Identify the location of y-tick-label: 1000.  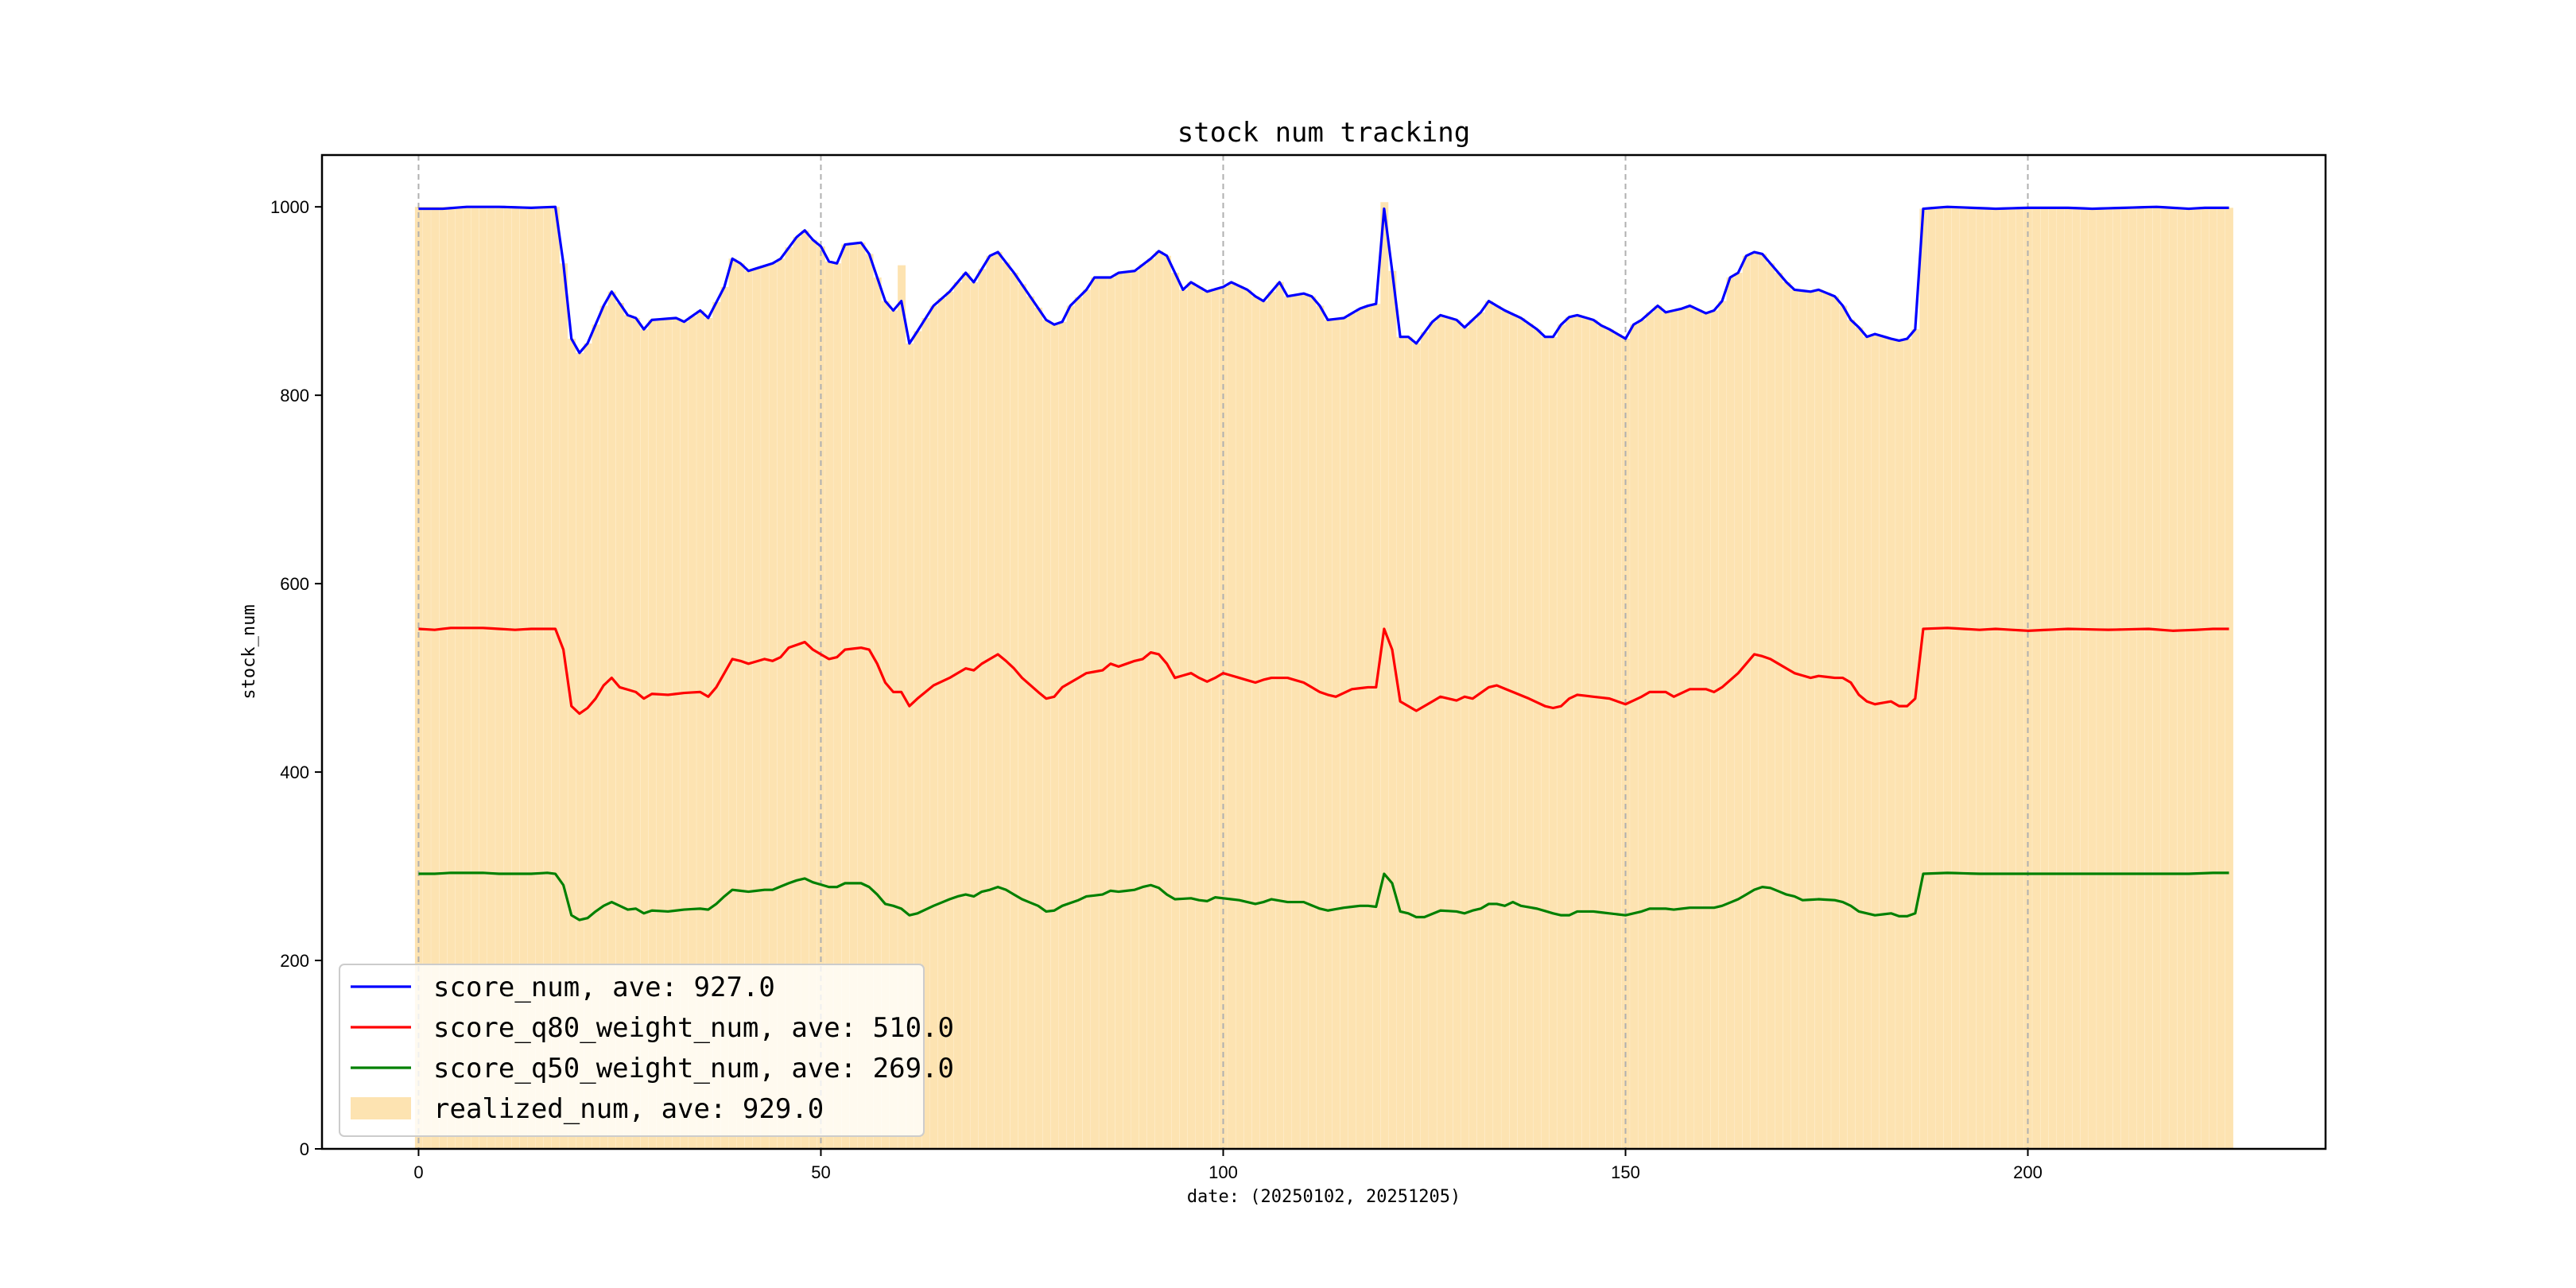
(290, 207).